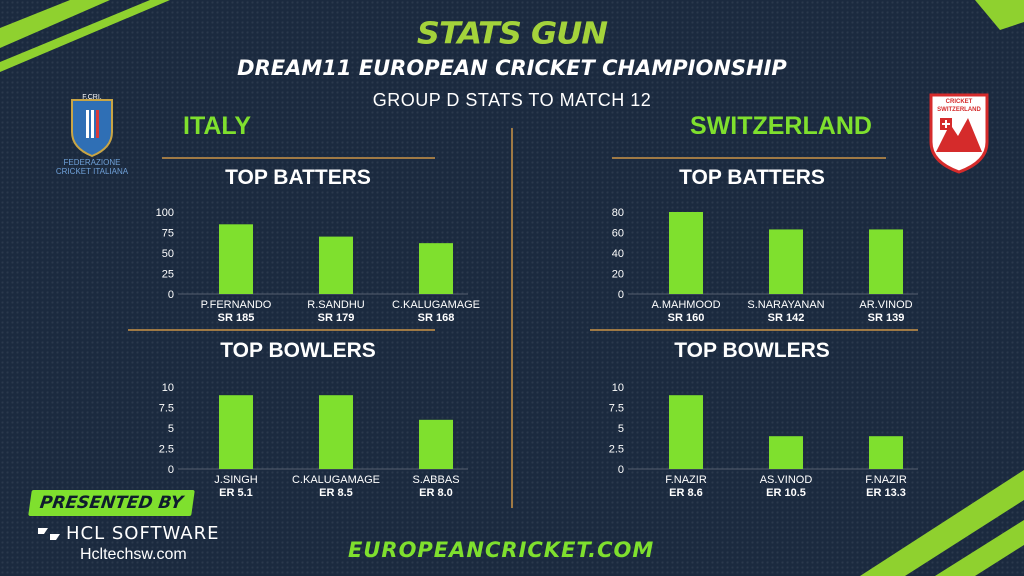 The width and height of the screenshot is (1024, 576). I want to click on swiss-logo-top-text: CRICKET, so click(959, 102).